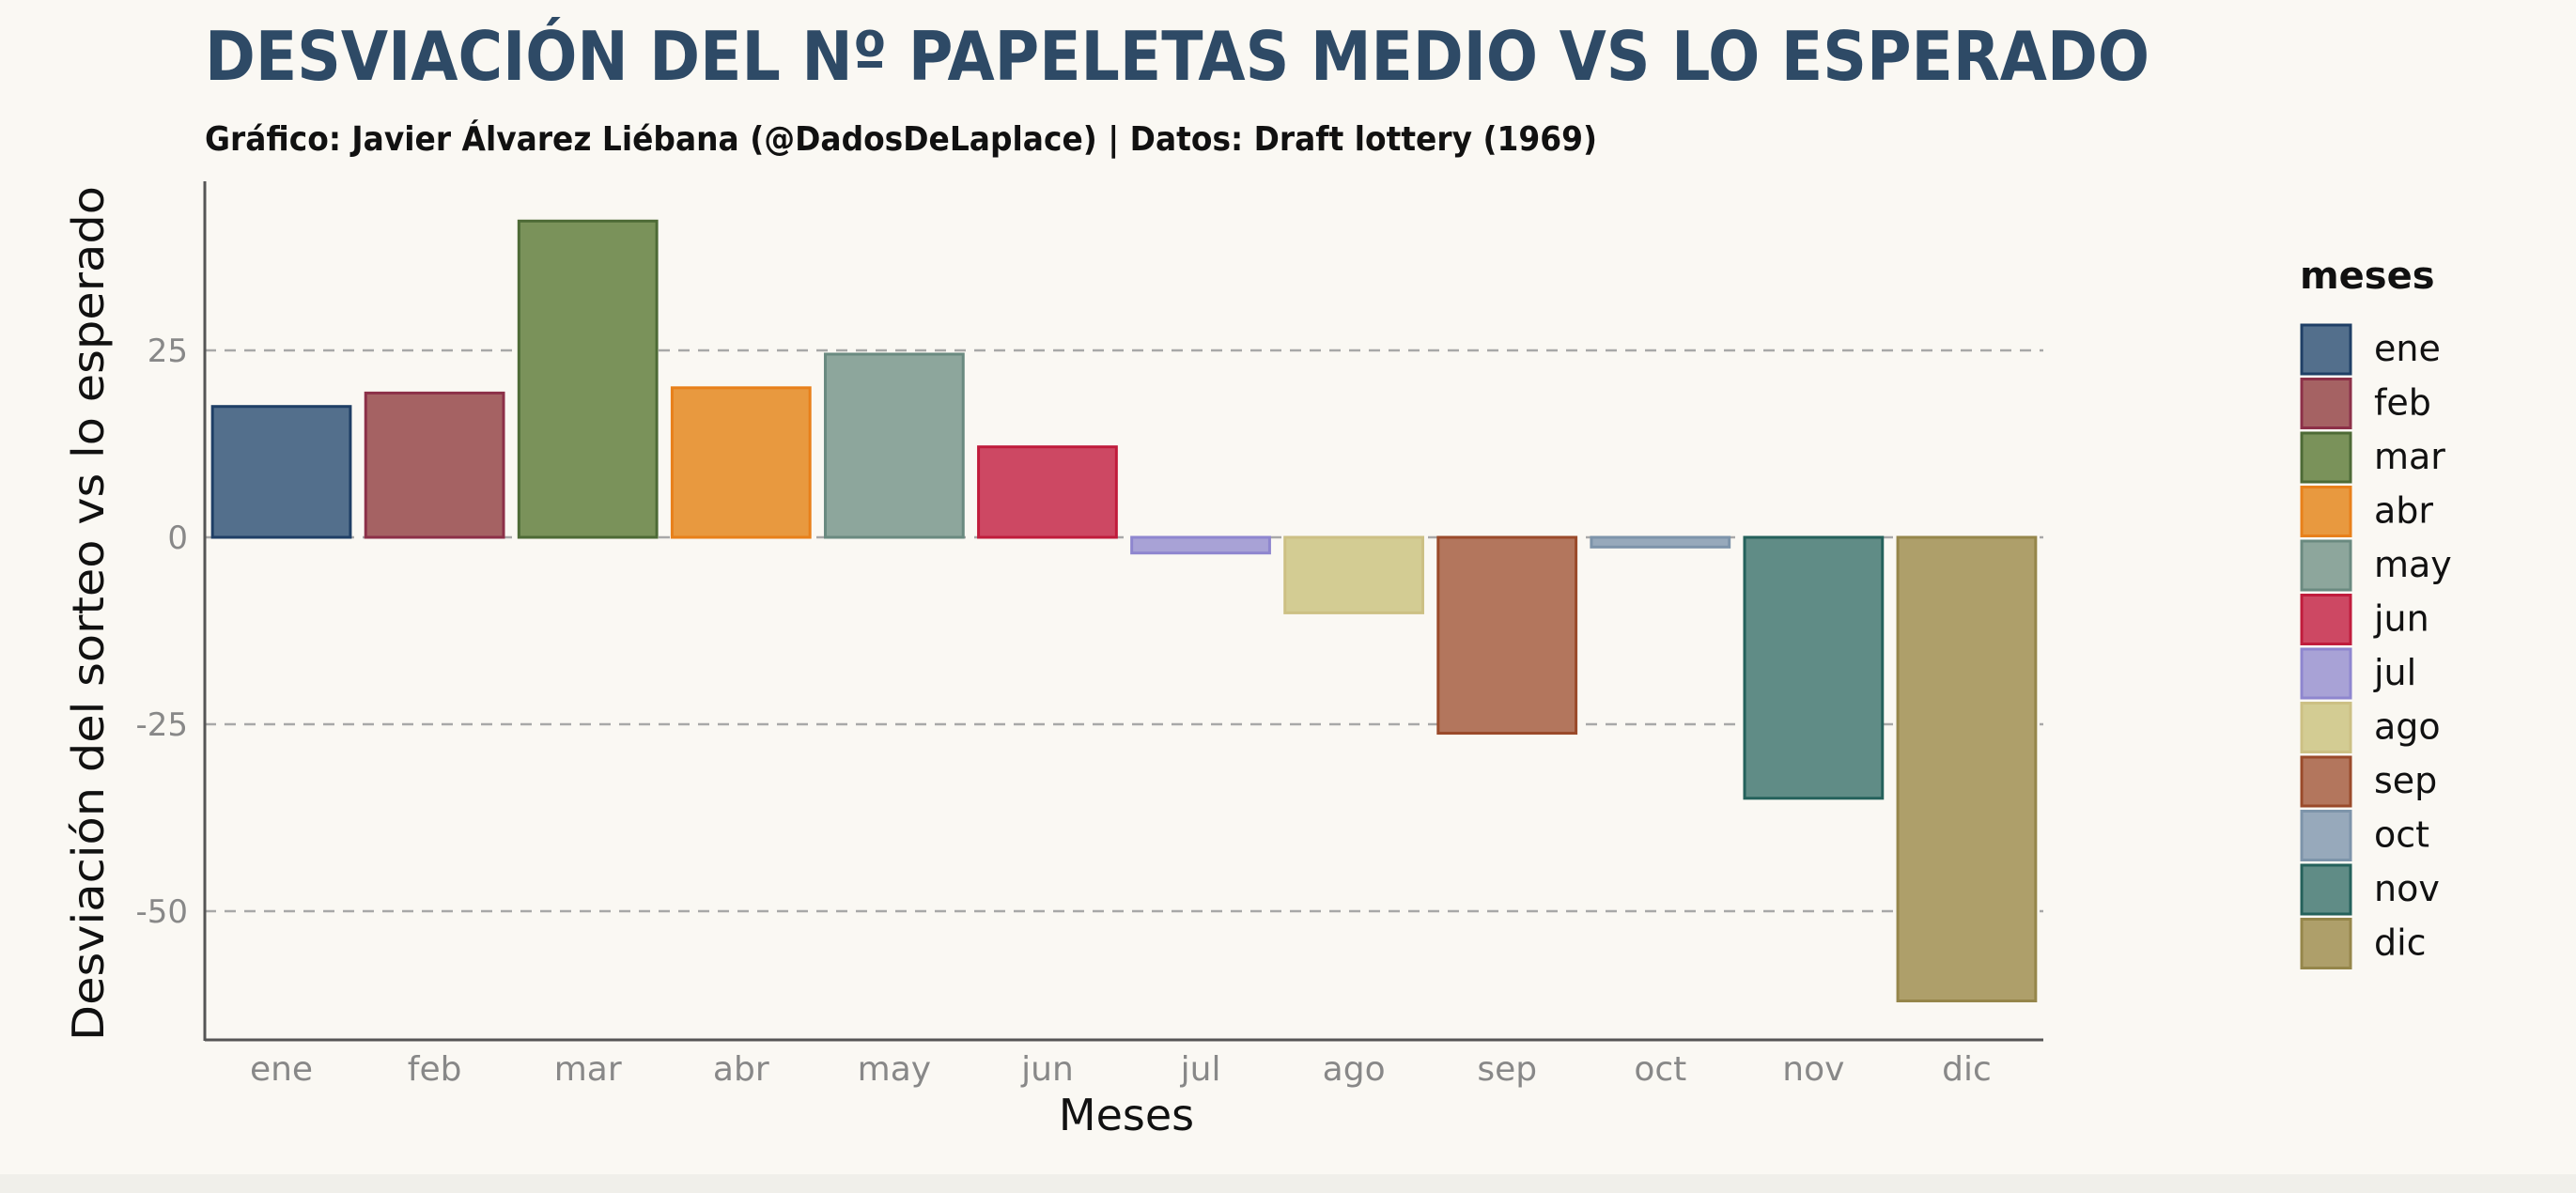 Image resolution: width=2576 pixels, height=1193 pixels. Describe the element at coordinates (1200, 545) in the screenshot. I see `bar-jul` at that location.